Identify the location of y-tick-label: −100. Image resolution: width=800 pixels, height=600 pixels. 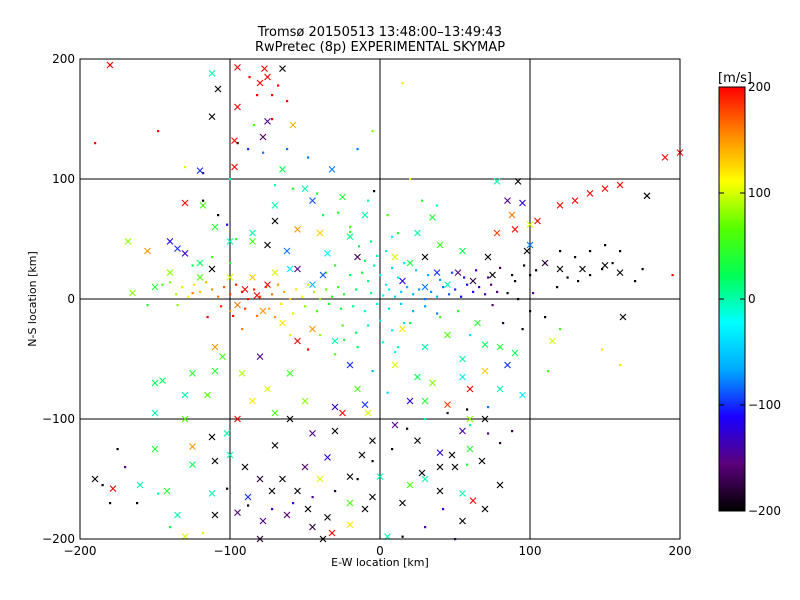
(58, 419).